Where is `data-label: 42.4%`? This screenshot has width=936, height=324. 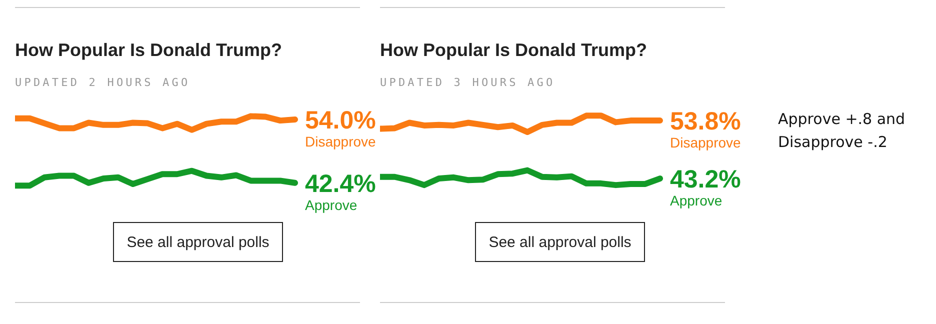
data-label: 42.4% is located at coordinates (340, 184).